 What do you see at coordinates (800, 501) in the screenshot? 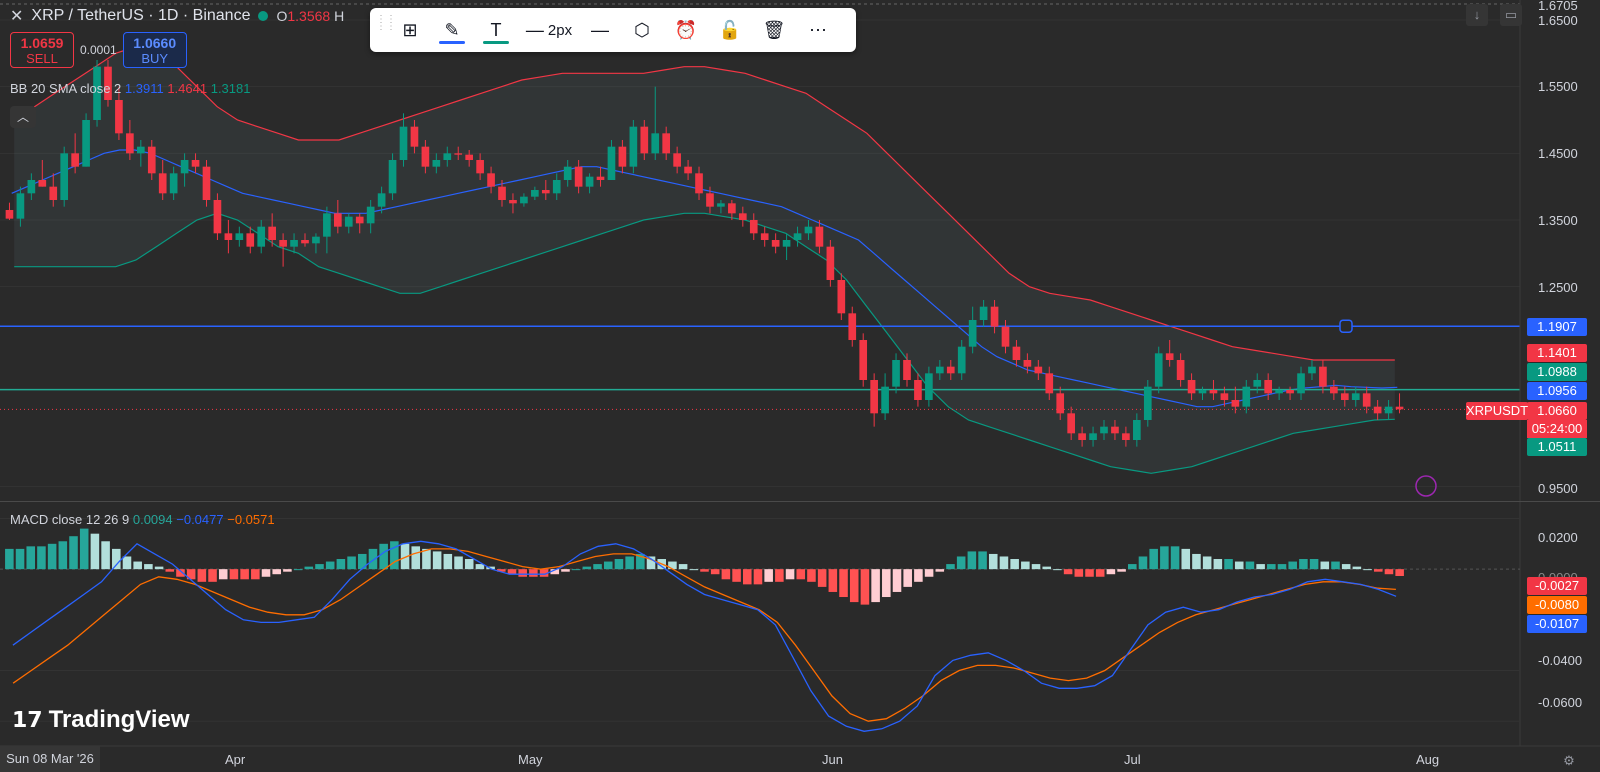
I see `pane-separator` at bounding box center [800, 501].